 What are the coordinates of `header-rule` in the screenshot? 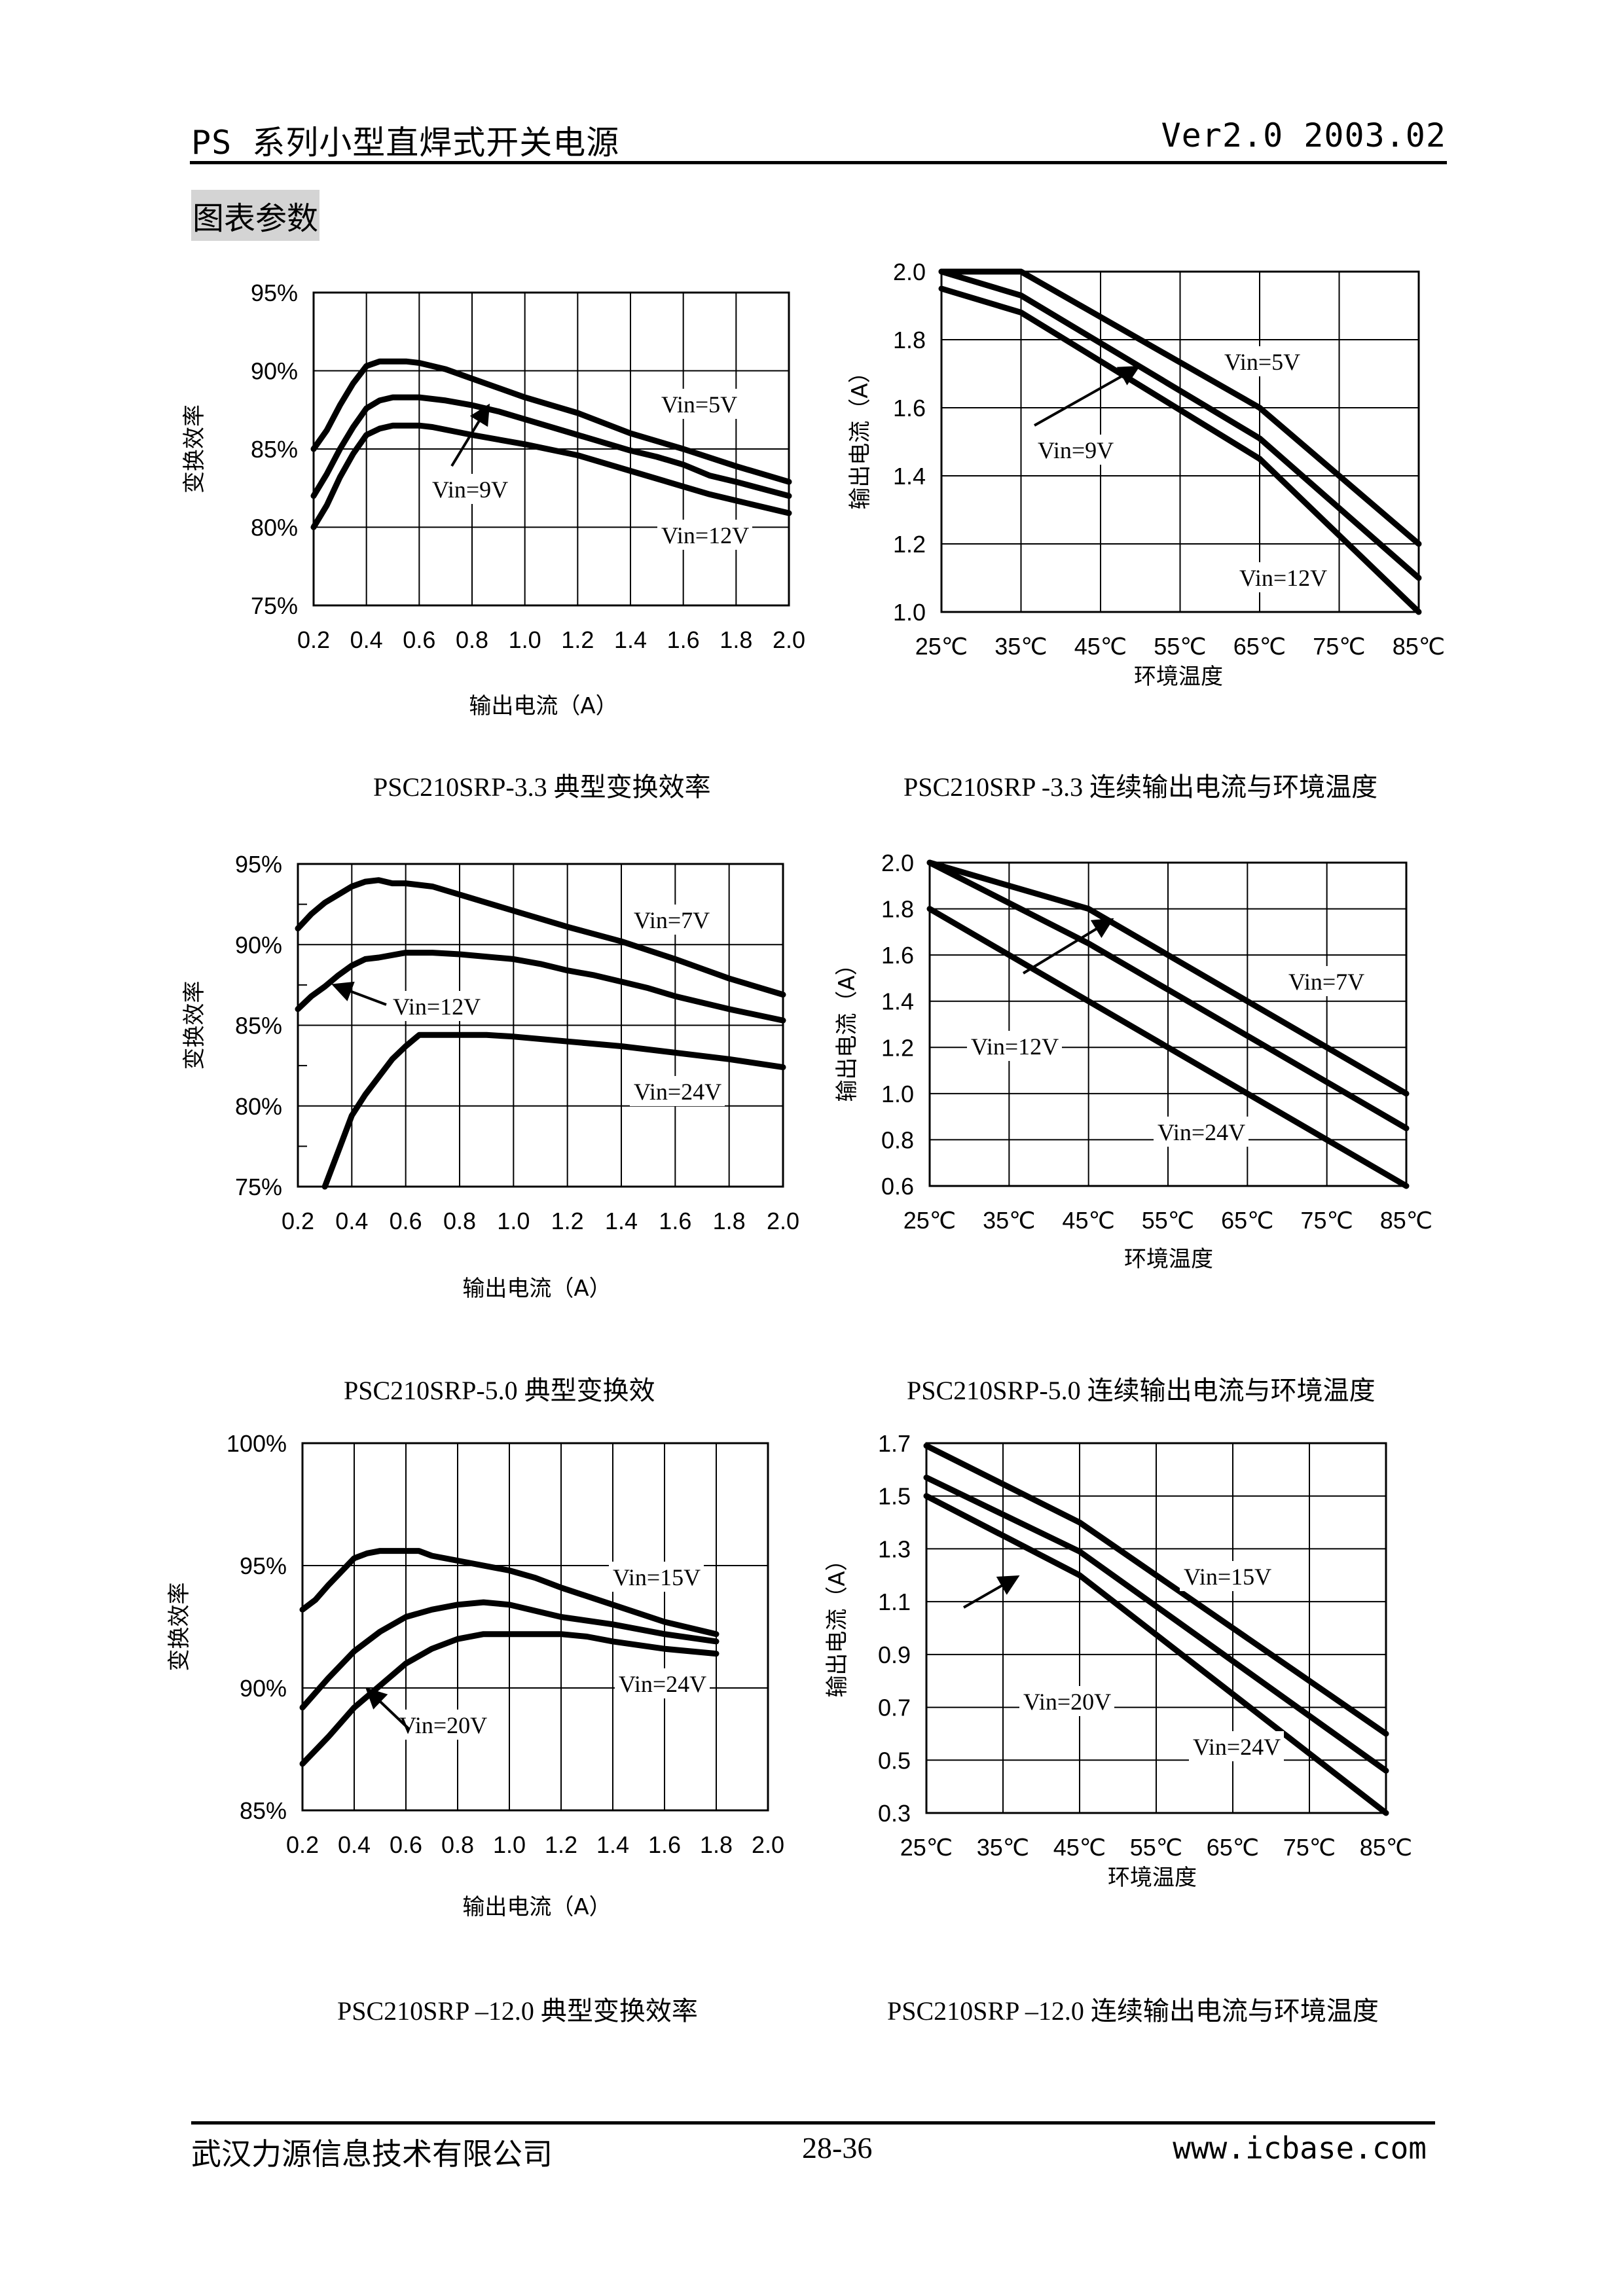 It's located at (818, 162).